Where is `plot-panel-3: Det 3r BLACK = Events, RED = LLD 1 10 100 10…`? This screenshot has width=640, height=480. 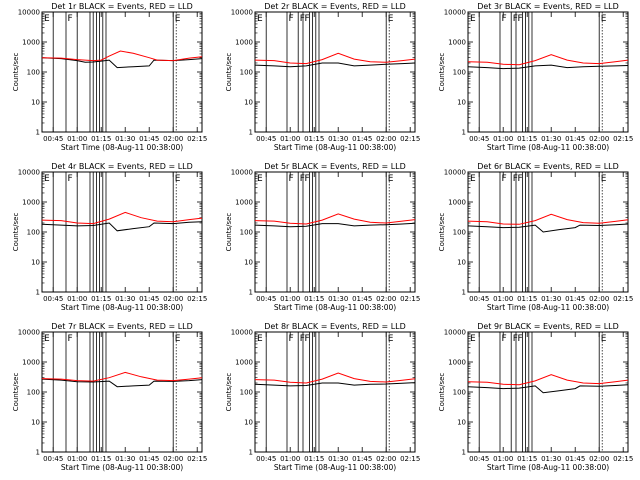 plot-panel-3: Det 3r BLACK = Events, RED = LLD 1 10 100 10… is located at coordinates (535, 77).